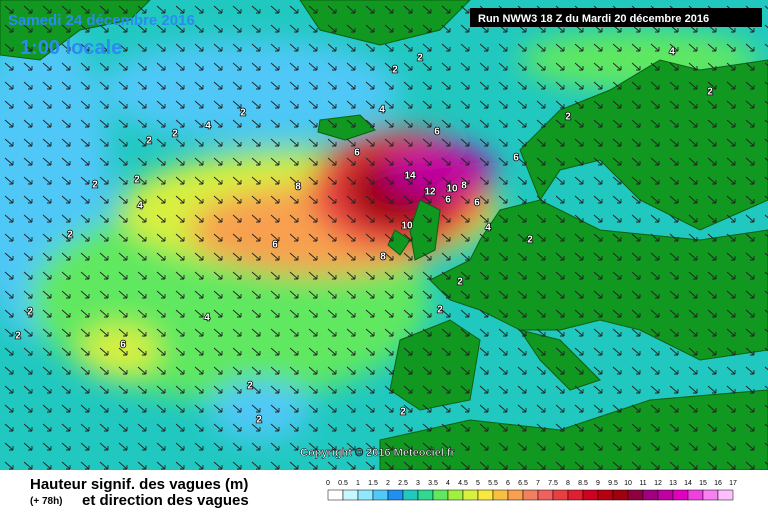 Image resolution: width=768 pixels, height=517 pixels. Describe the element at coordinates (463, 483) in the screenshot. I see `scale-tick-label: 4.5` at that location.